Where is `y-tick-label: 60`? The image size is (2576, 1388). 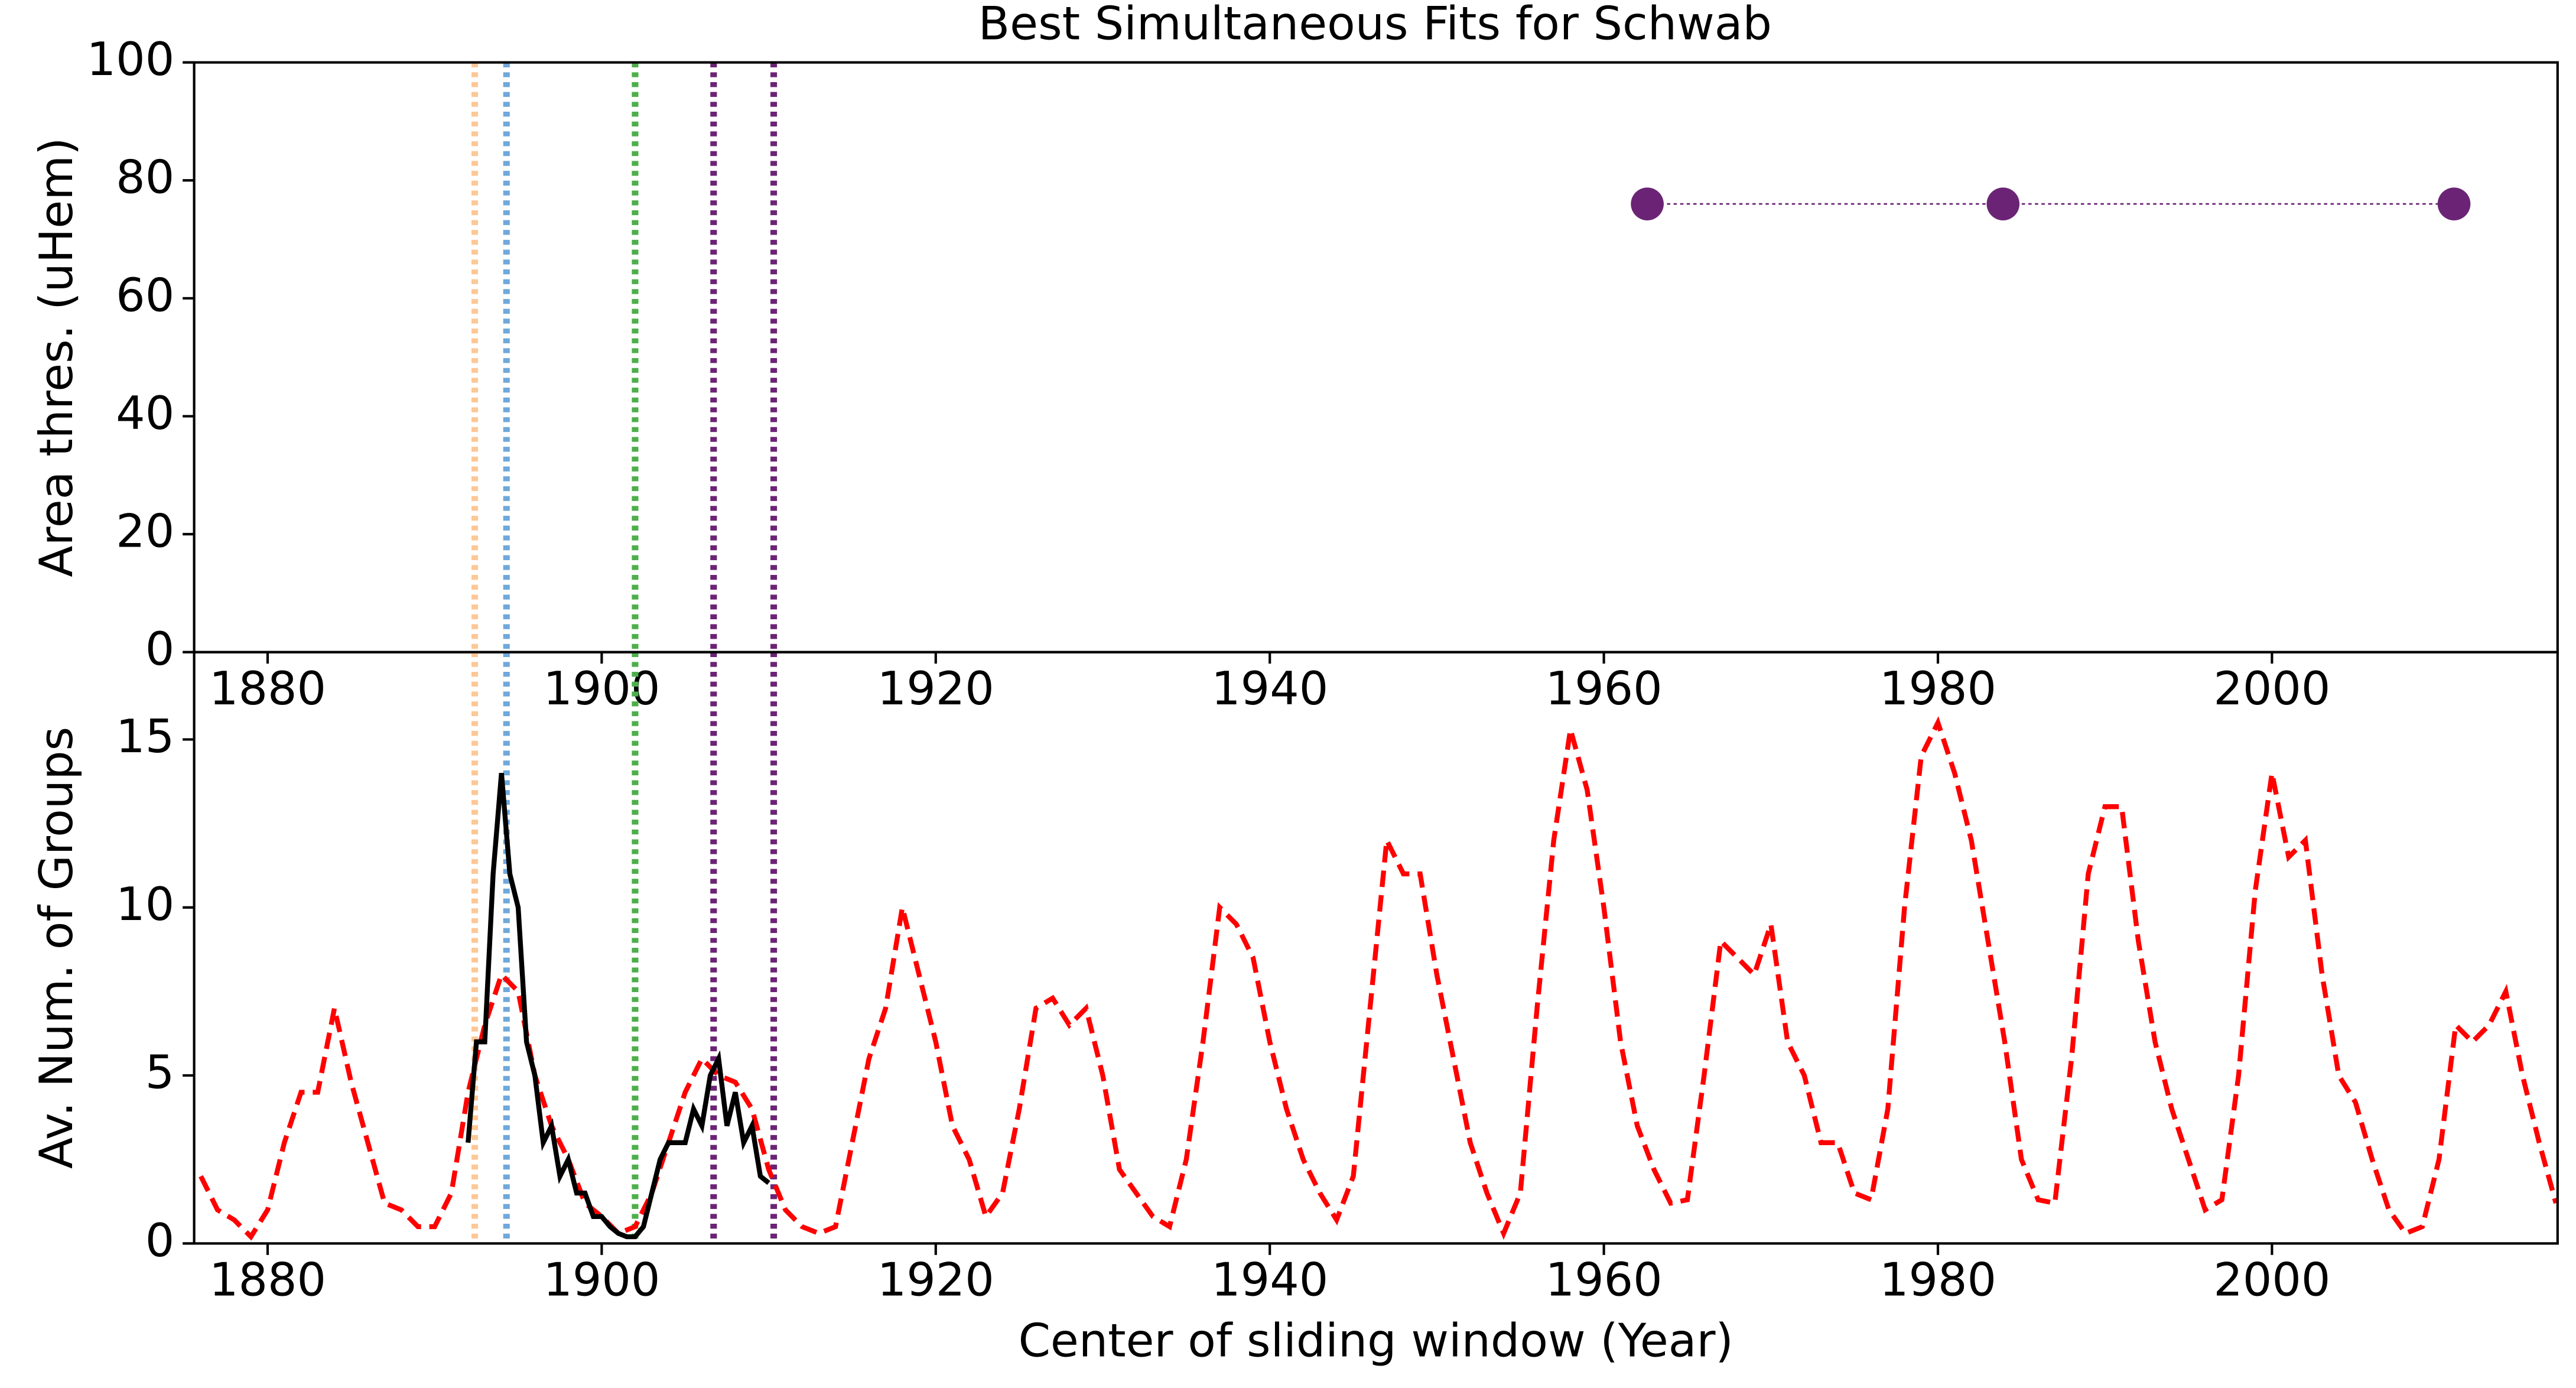
y-tick-label: 60 is located at coordinates (145, 296).